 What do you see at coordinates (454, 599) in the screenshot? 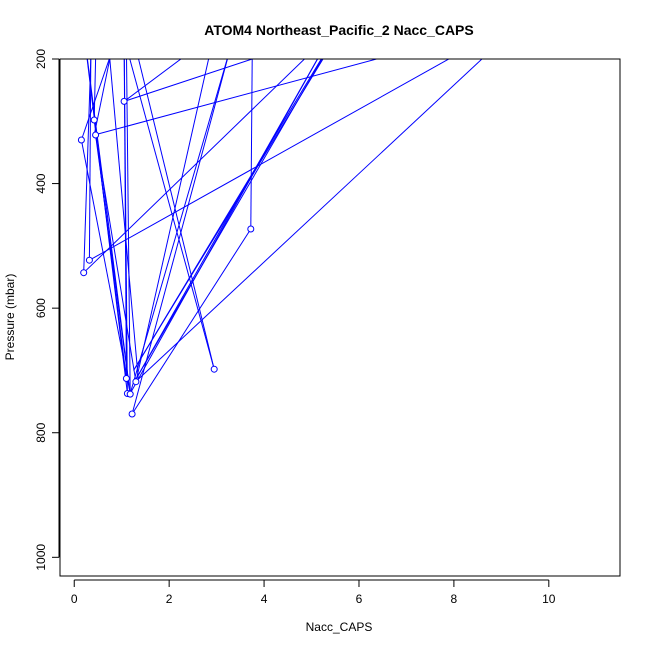
I see `x-tick-label: 8` at bounding box center [454, 599].